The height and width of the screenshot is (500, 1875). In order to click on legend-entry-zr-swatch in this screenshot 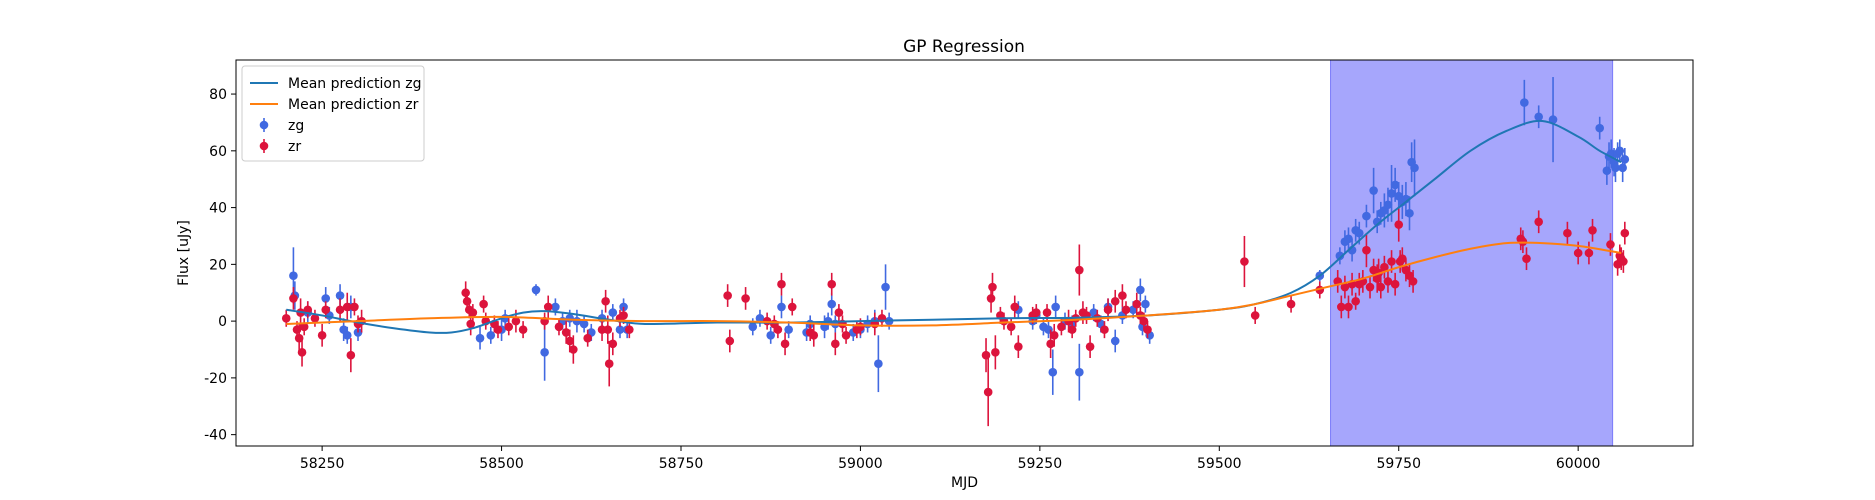, I will do `click(264, 146)`.